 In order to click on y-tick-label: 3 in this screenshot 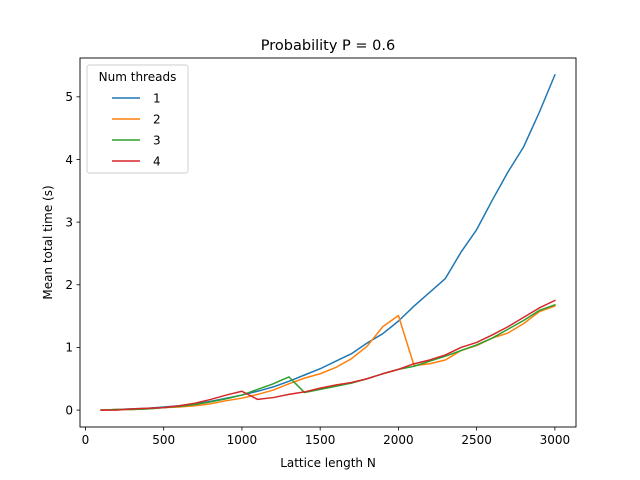, I will do `click(69, 222)`.